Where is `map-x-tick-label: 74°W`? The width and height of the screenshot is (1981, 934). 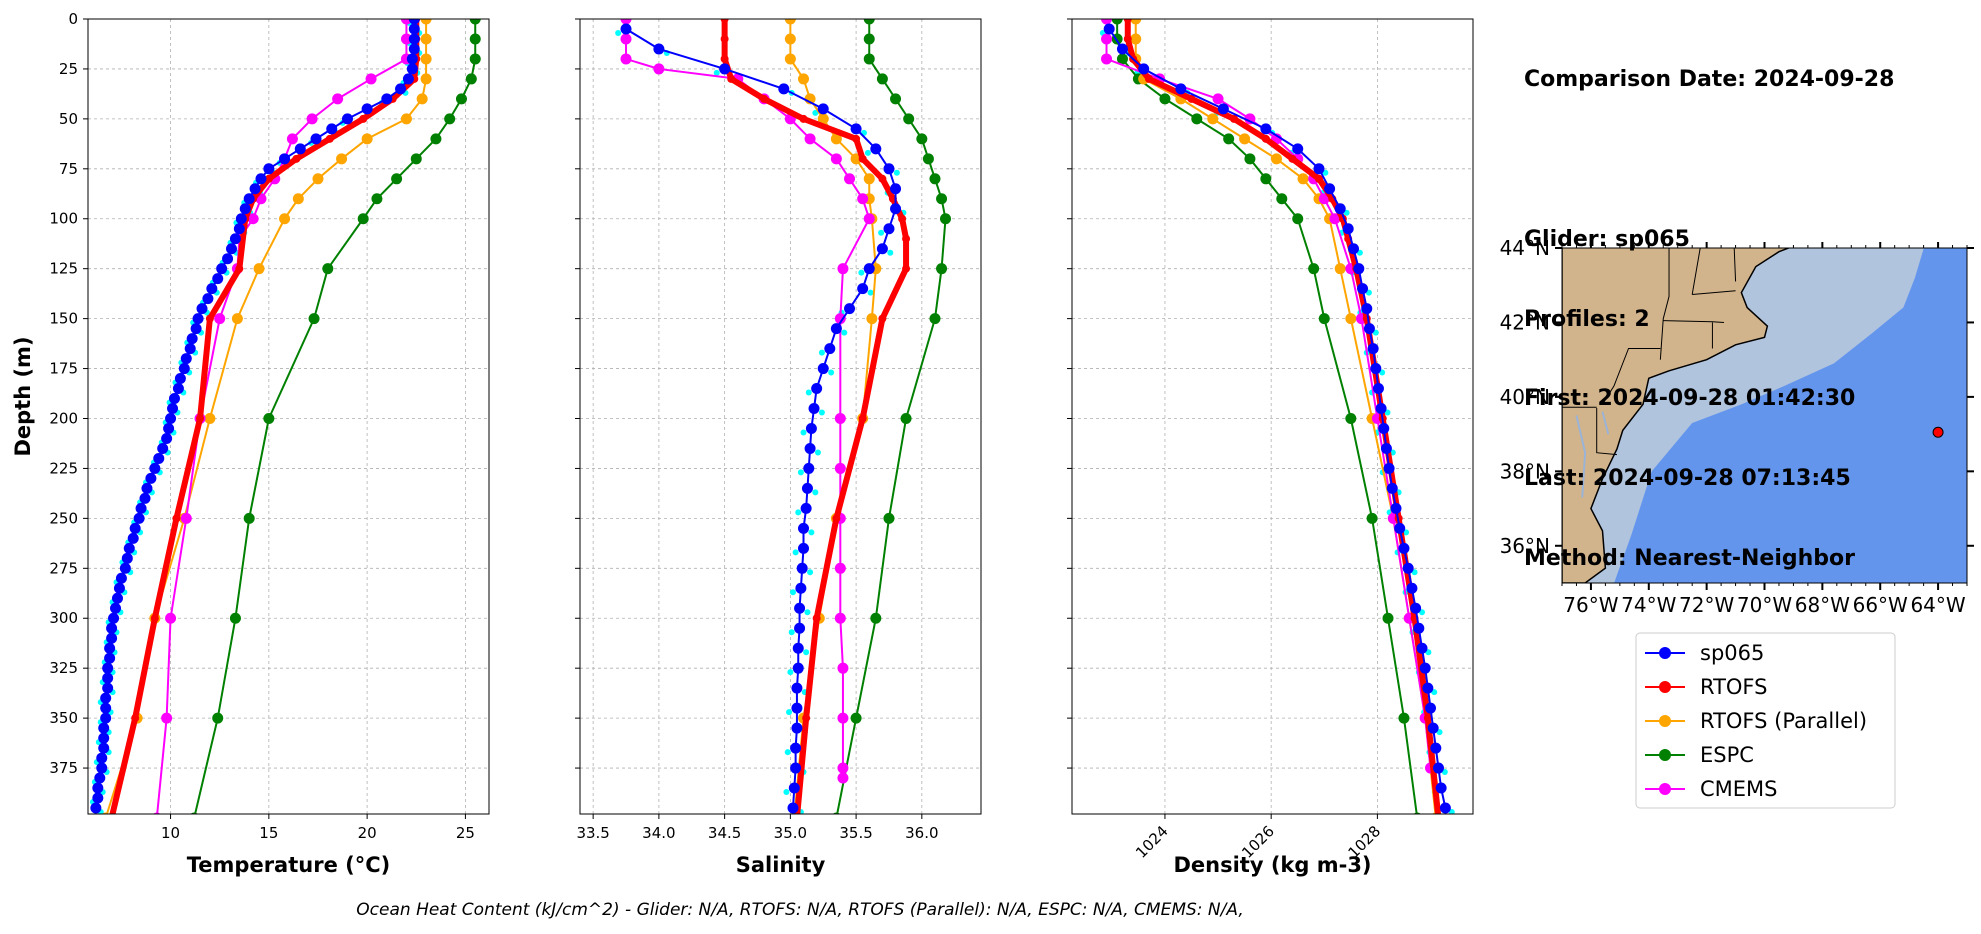 map-x-tick-label: 74°W is located at coordinates (1648, 605).